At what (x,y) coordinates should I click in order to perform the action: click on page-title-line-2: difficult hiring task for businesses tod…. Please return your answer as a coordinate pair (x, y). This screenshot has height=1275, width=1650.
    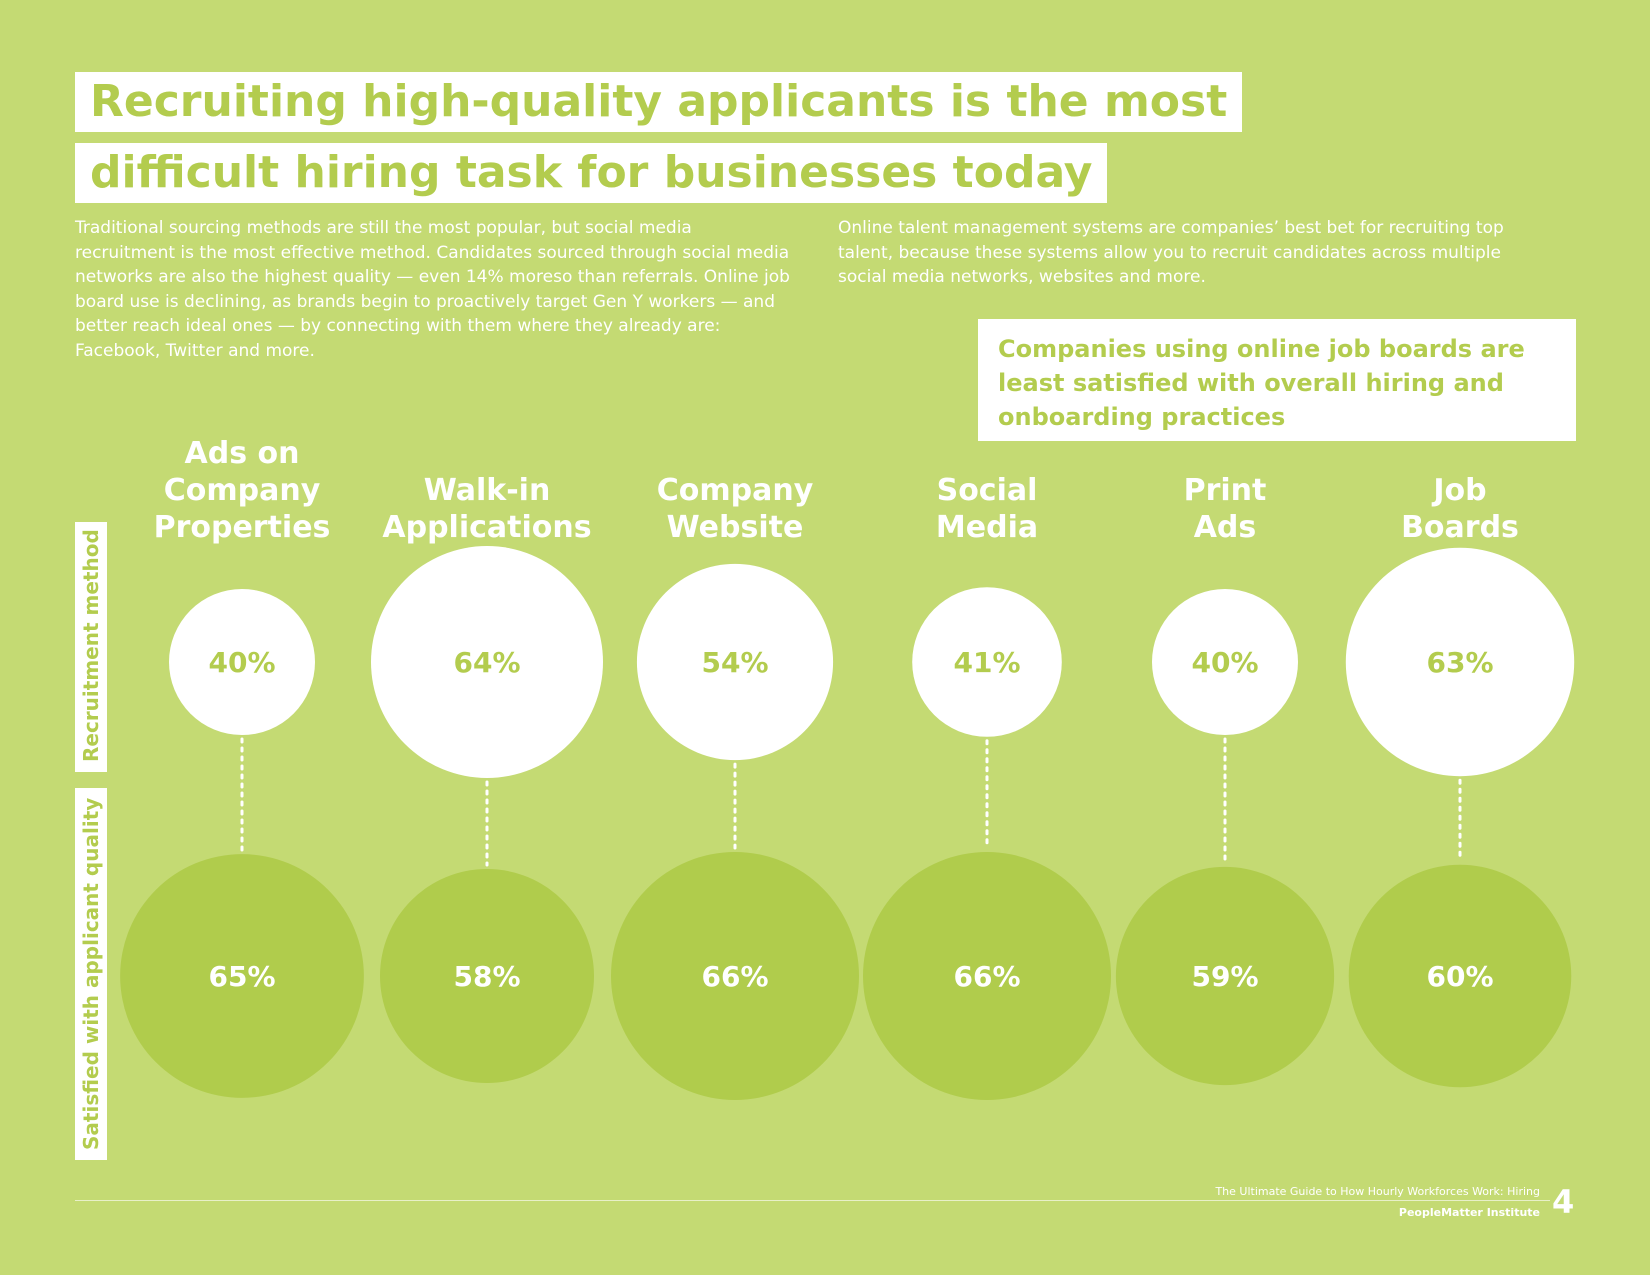
    Looking at the image, I should click on (591, 173).